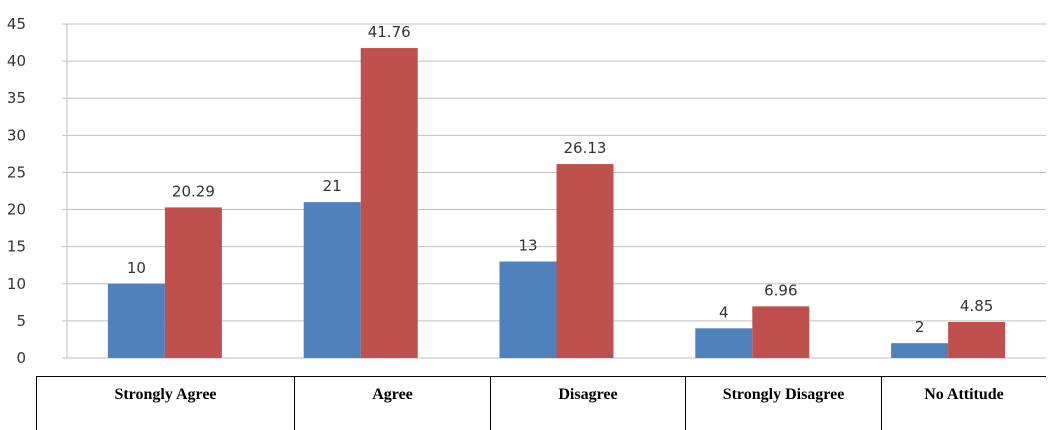  What do you see at coordinates (21, 321) in the screenshot?
I see `y-tick-label: 5` at bounding box center [21, 321].